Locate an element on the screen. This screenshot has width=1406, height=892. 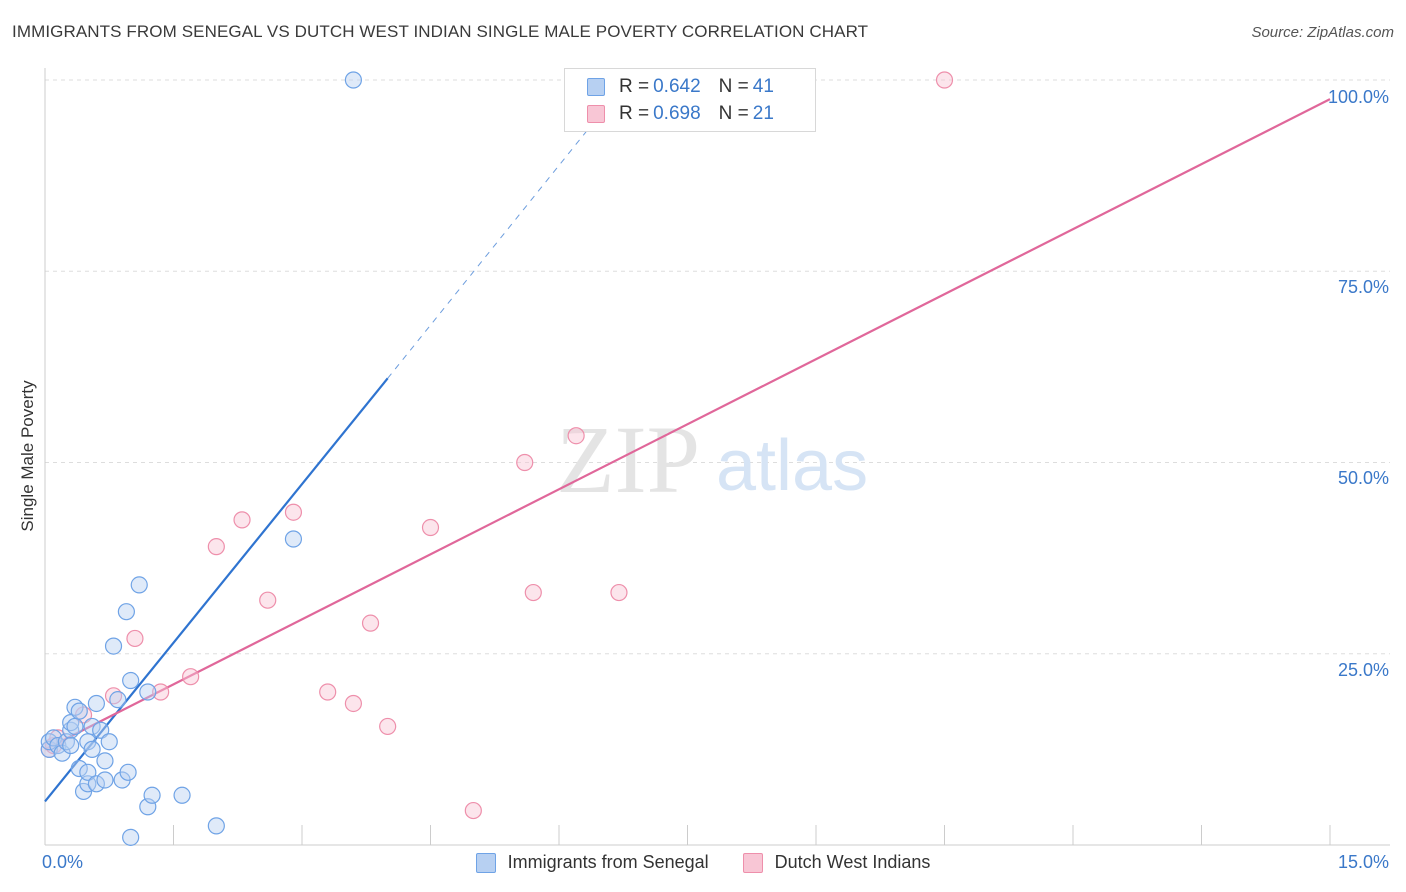
legend-row-dutch-west-indian: R = 0.698 N = 21 is located at coordinates (680, 114).